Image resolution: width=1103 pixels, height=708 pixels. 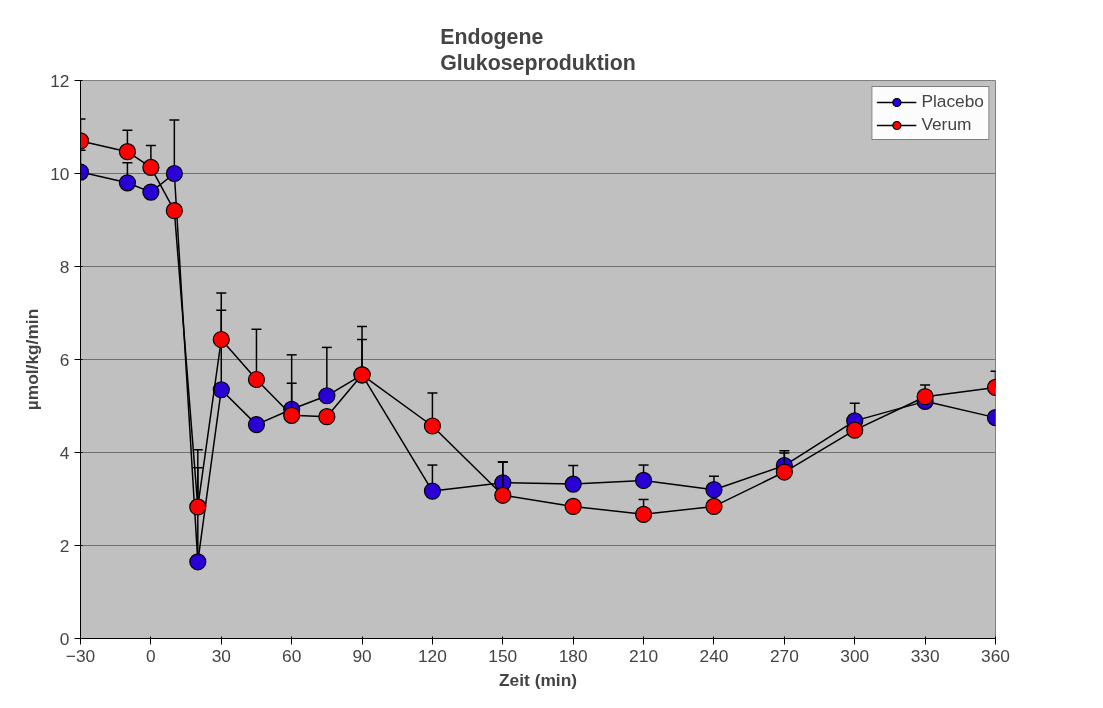 What do you see at coordinates (151, 655) in the screenshot?
I see `x-tick-label: 0` at bounding box center [151, 655].